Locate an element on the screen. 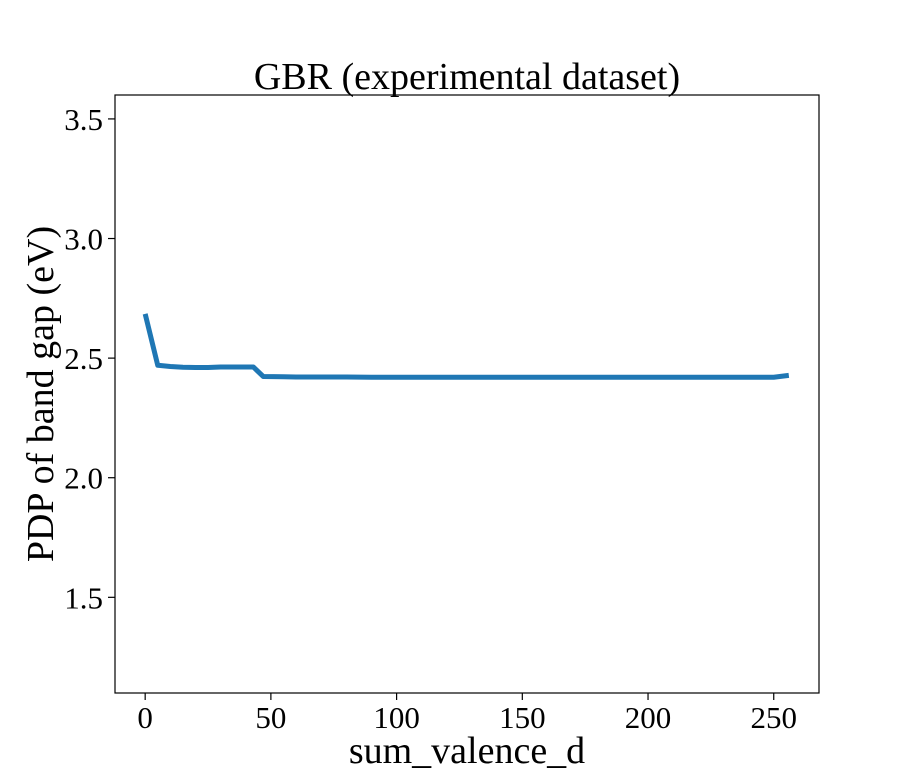 The height and width of the screenshot is (780, 910). x-tick-label: 100 is located at coordinates (396, 717).